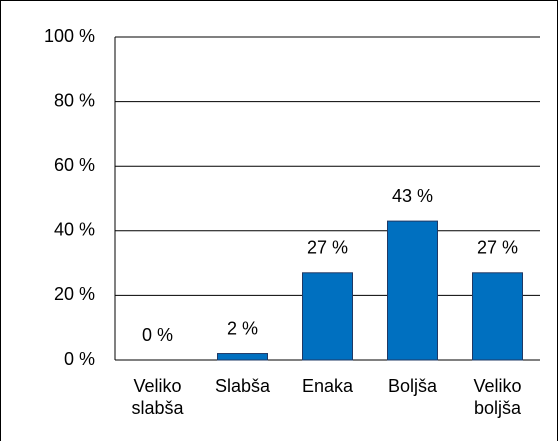  What do you see at coordinates (69, 36) in the screenshot?
I see `y-tick-label: 100 %` at bounding box center [69, 36].